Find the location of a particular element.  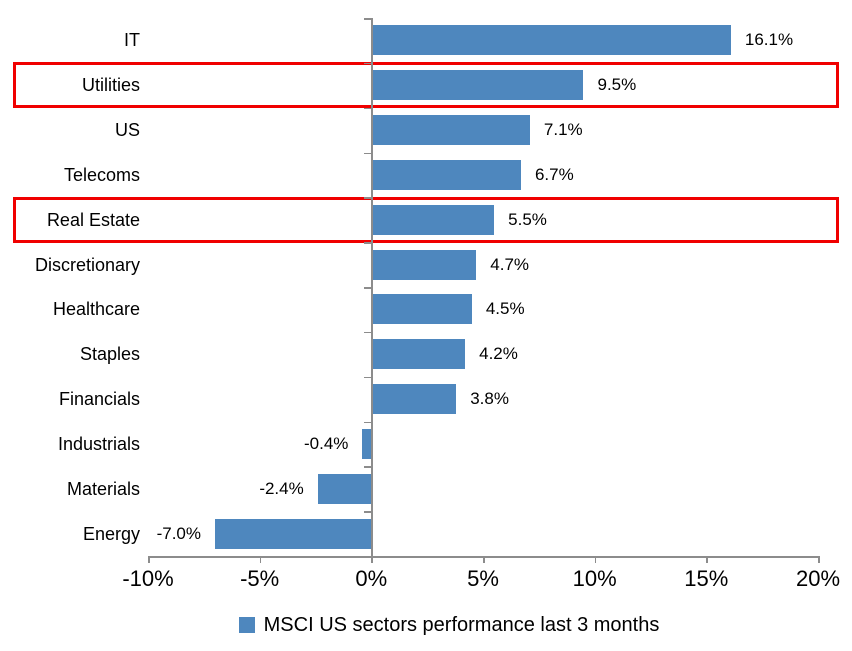

category-label: Financials is located at coordinates (99, 399).